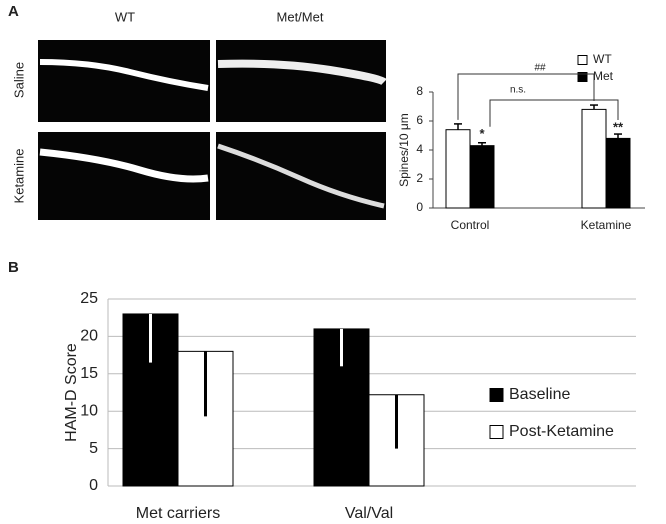 The height and width of the screenshot is (524, 666). I want to click on legend-label: Post-Ketamine, so click(561, 431).